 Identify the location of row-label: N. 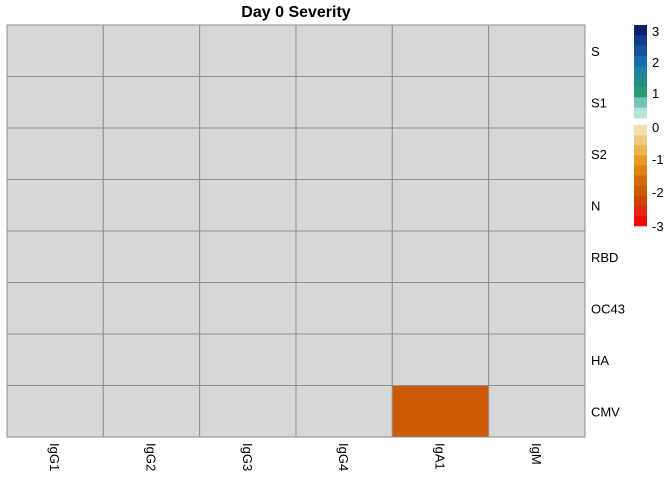
(595, 205).